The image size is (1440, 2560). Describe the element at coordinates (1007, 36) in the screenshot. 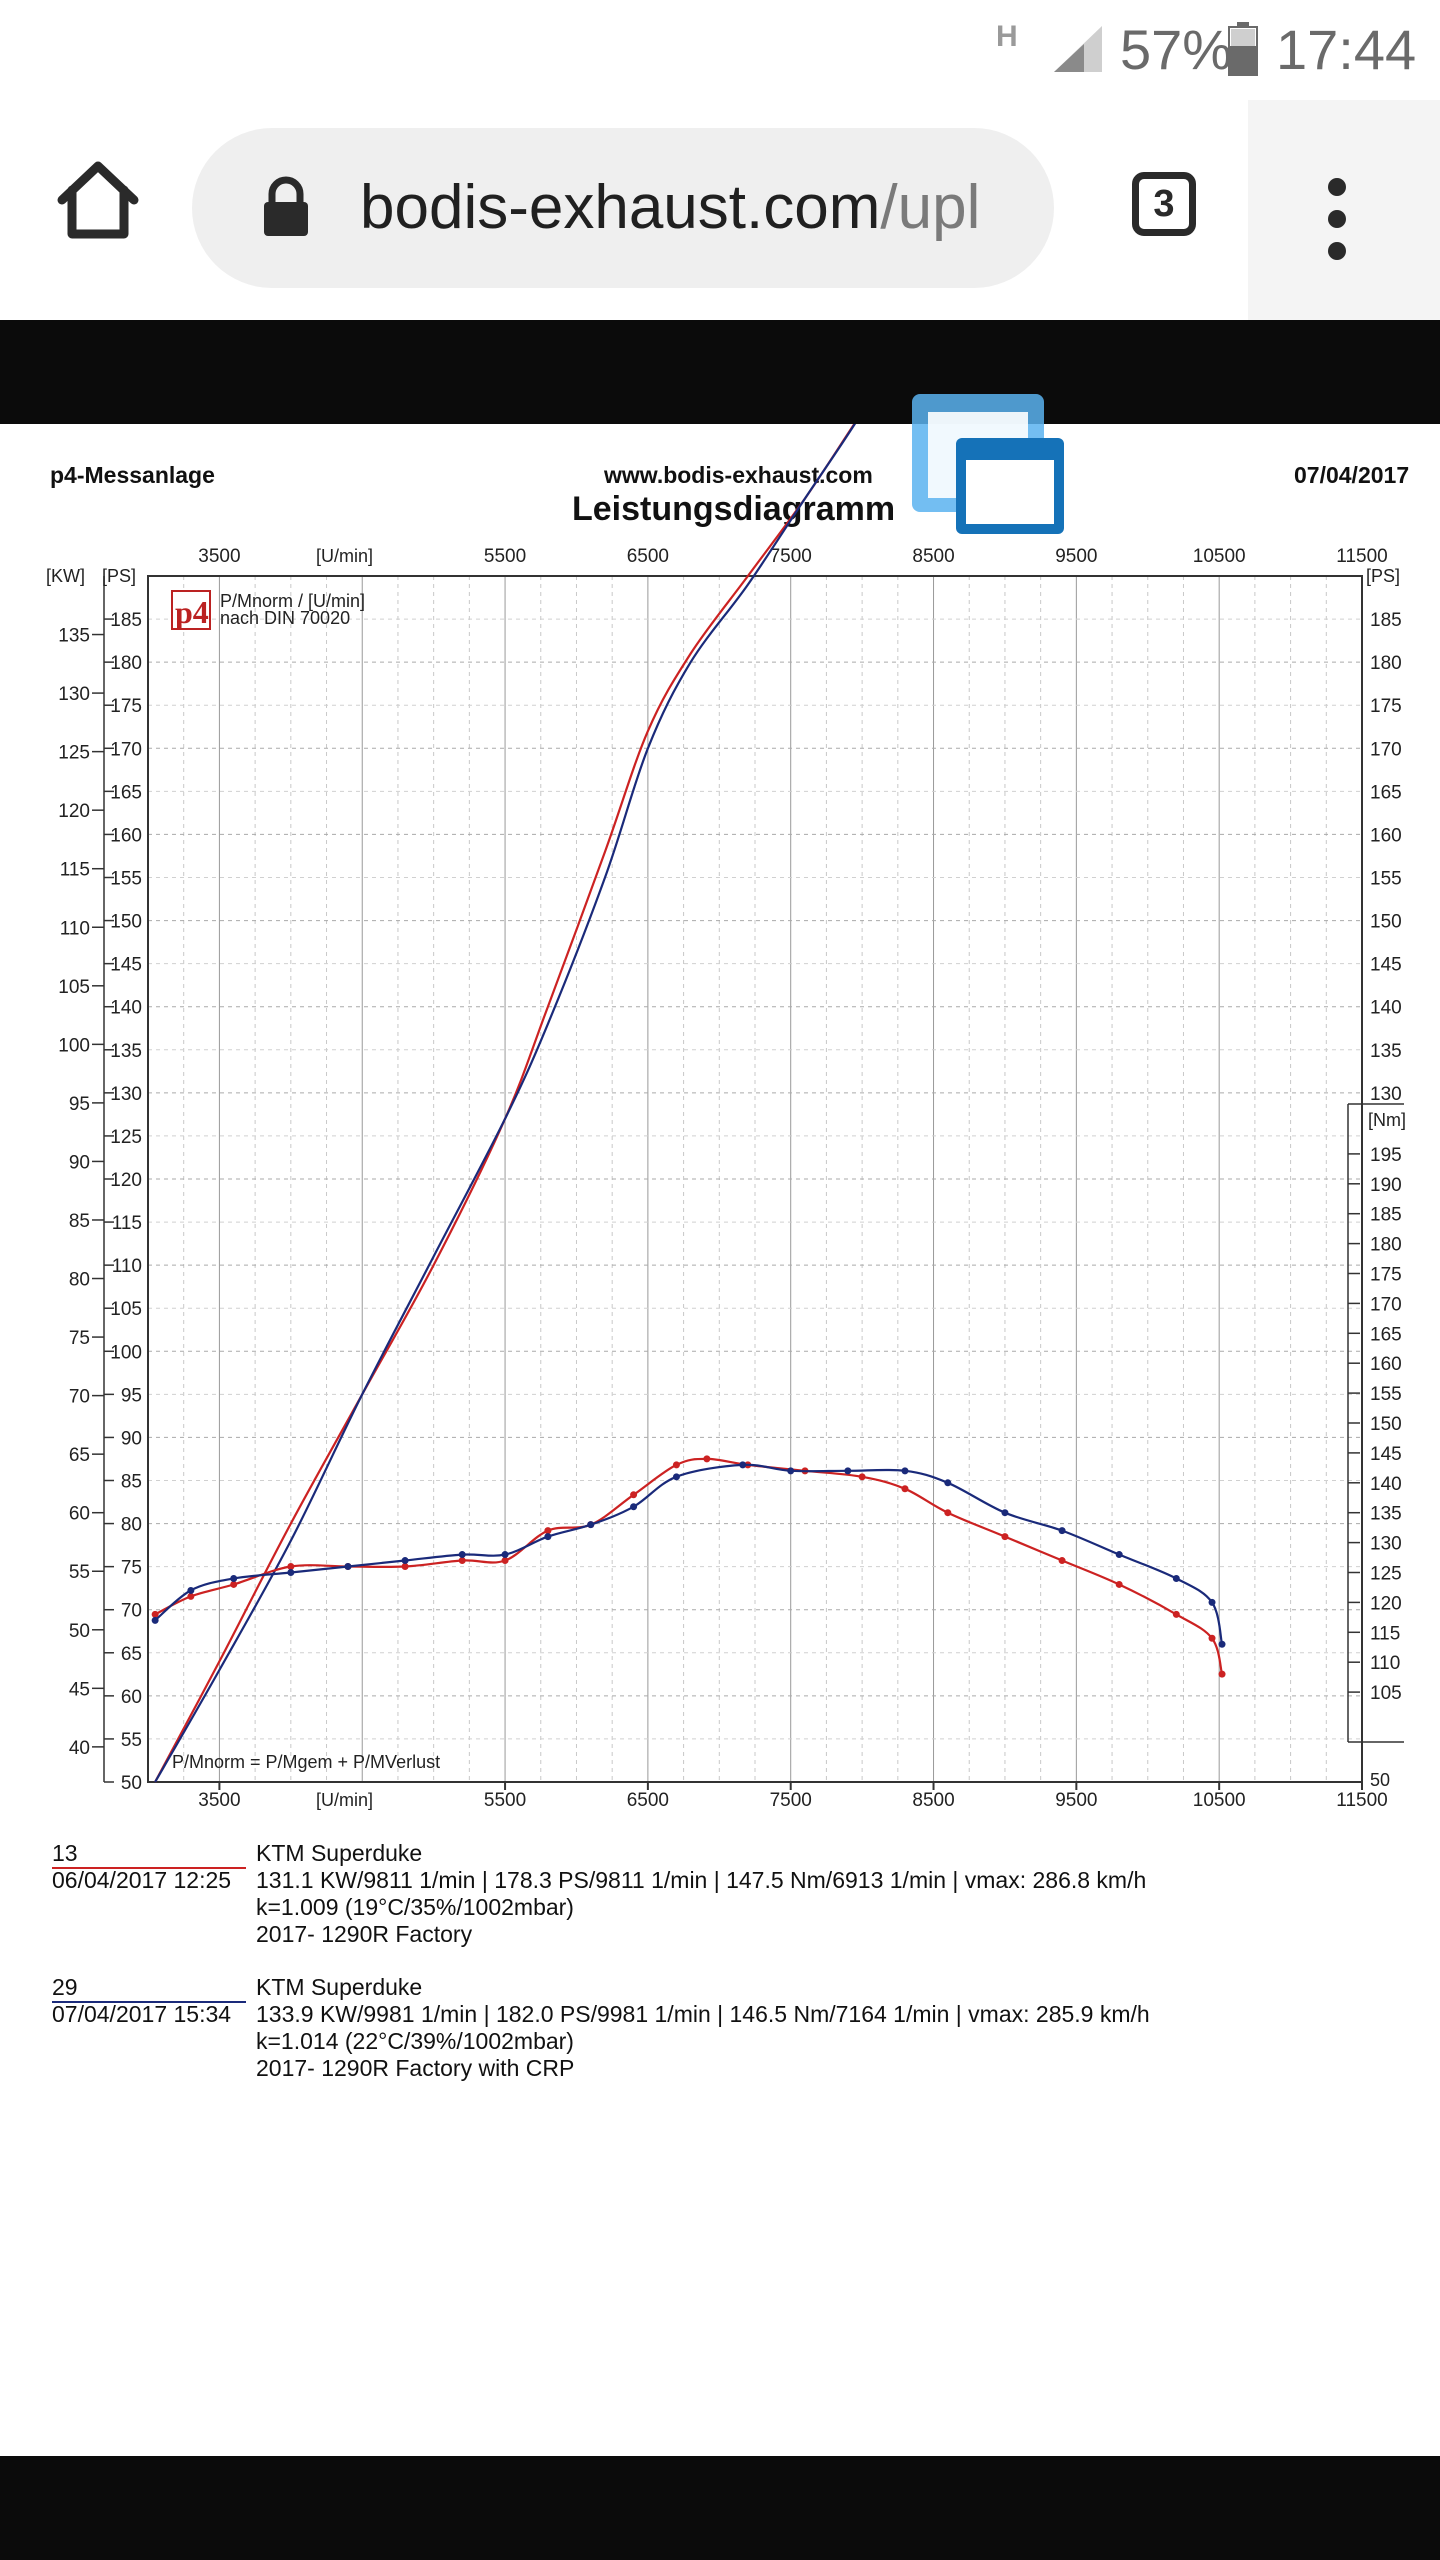

I see `network-type-indicator: H` at that location.